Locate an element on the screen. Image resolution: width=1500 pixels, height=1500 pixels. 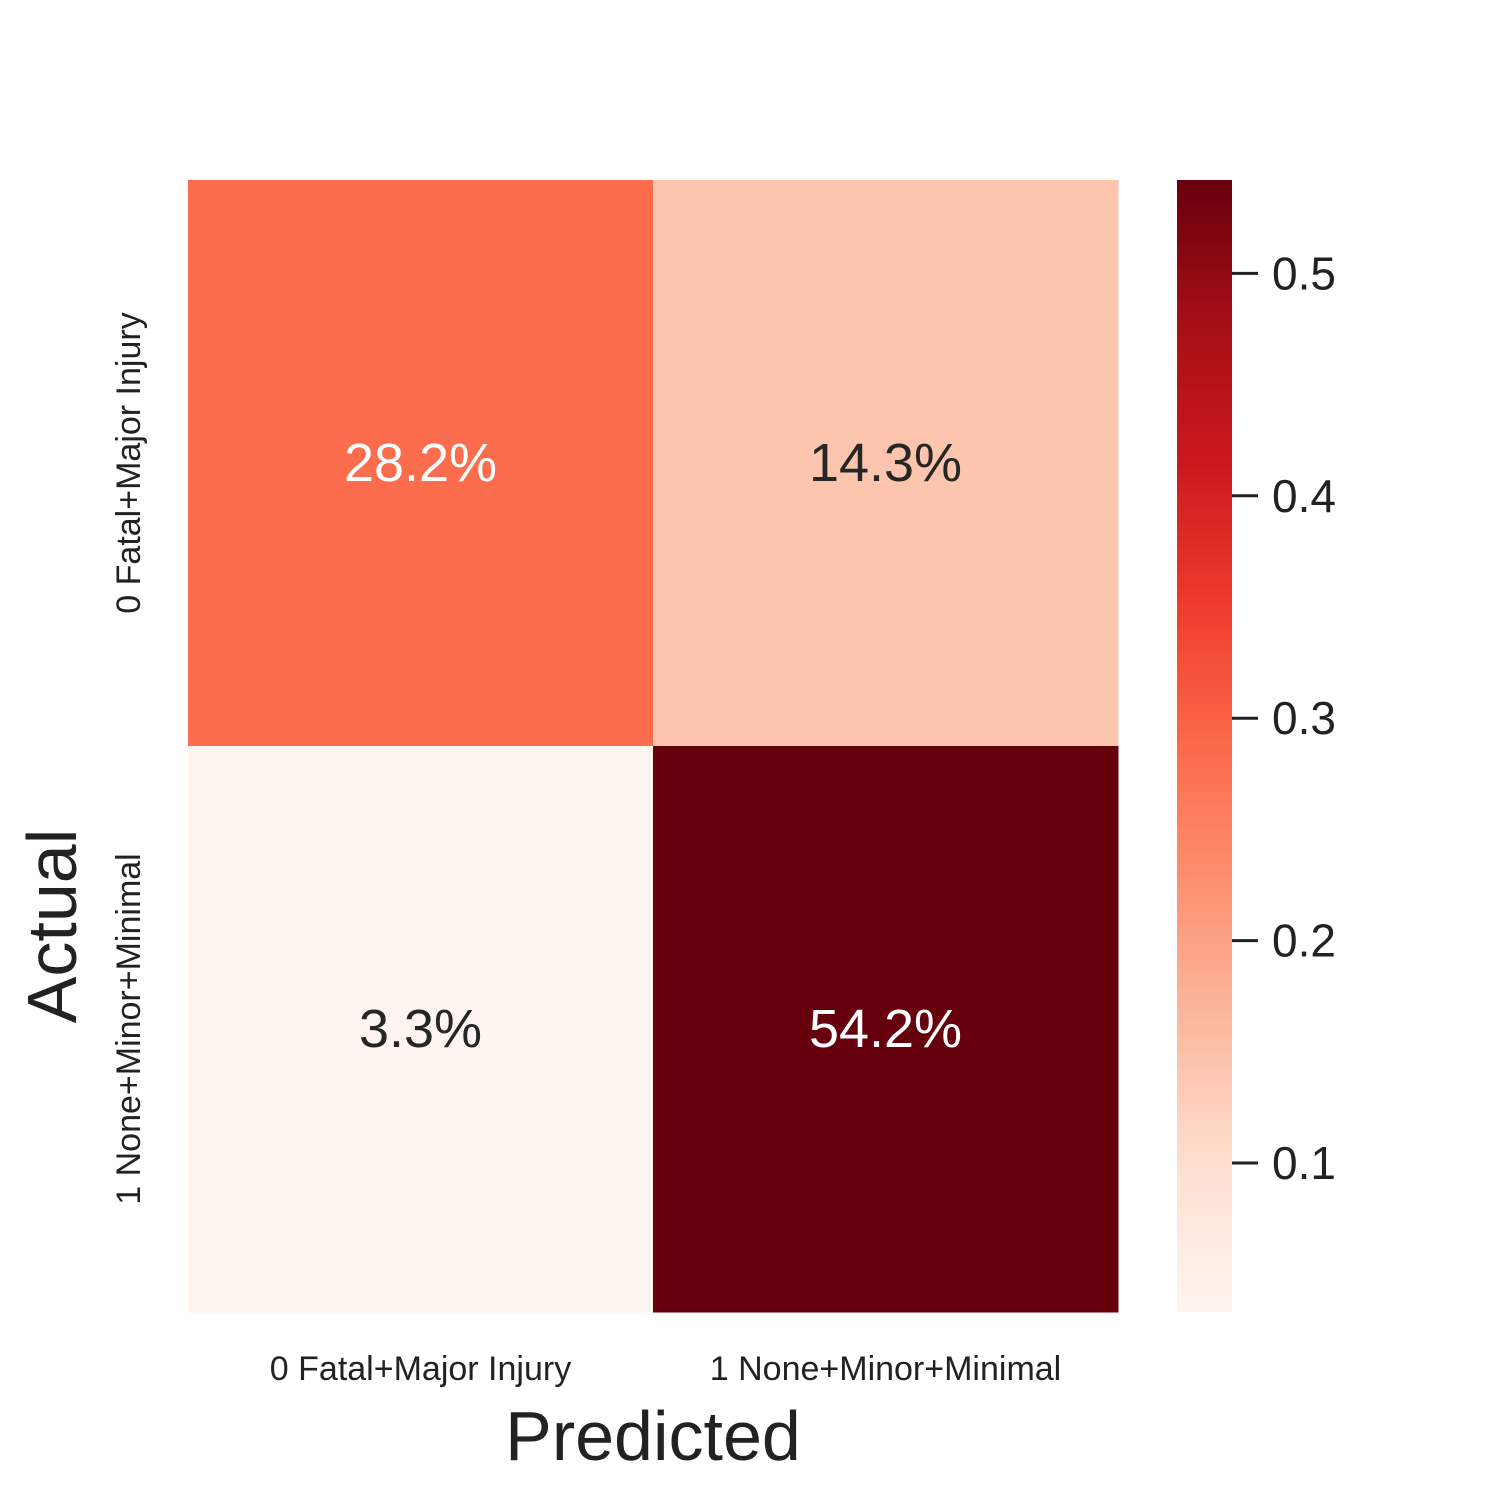
cell-value-label: 54.2% is located at coordinates (885, 1029).